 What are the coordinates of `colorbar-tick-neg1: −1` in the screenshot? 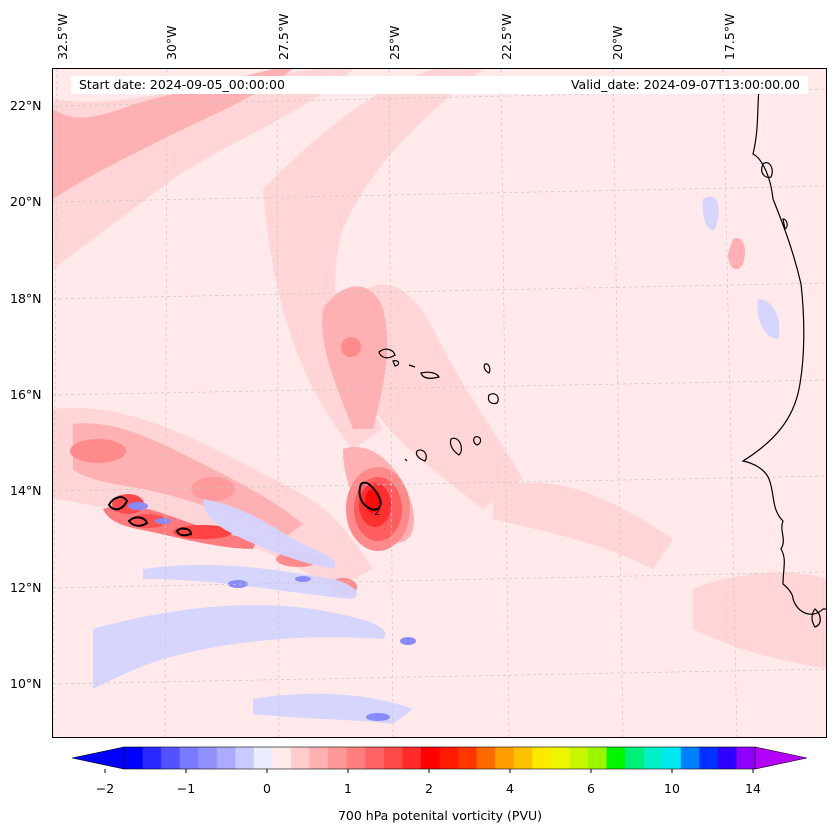 It's located at (186, 788).